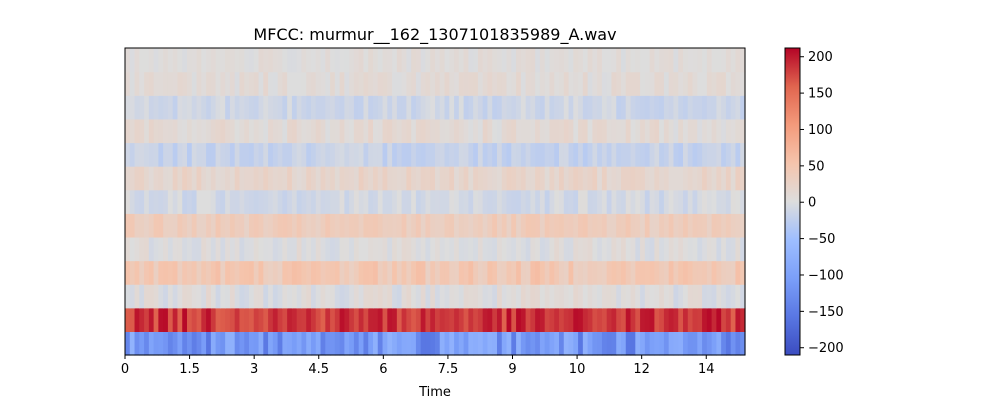 This screenshot has width=1000, height=400. Describe the element at coordinates (418, 366) in the screenshot. I see `x-axis: 0 1.5 3 4.5 6 7.5 9 10 12 14` at that location.